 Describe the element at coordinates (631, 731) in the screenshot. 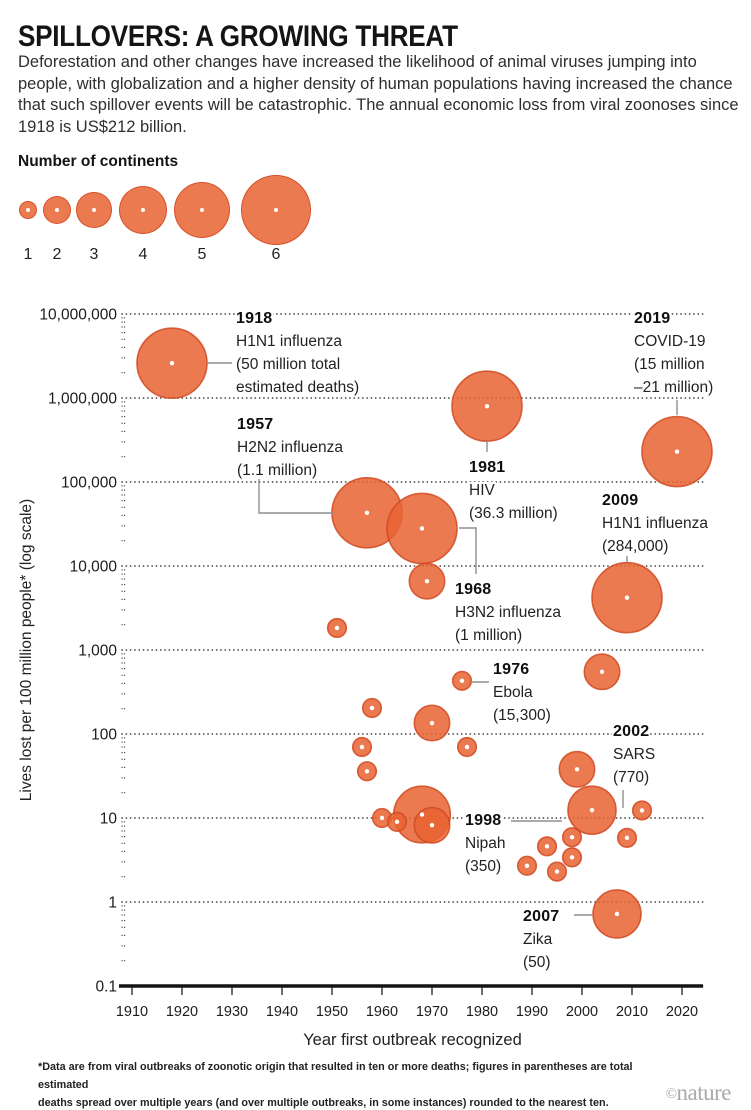

I see `annotation-year: 2002` at that location.